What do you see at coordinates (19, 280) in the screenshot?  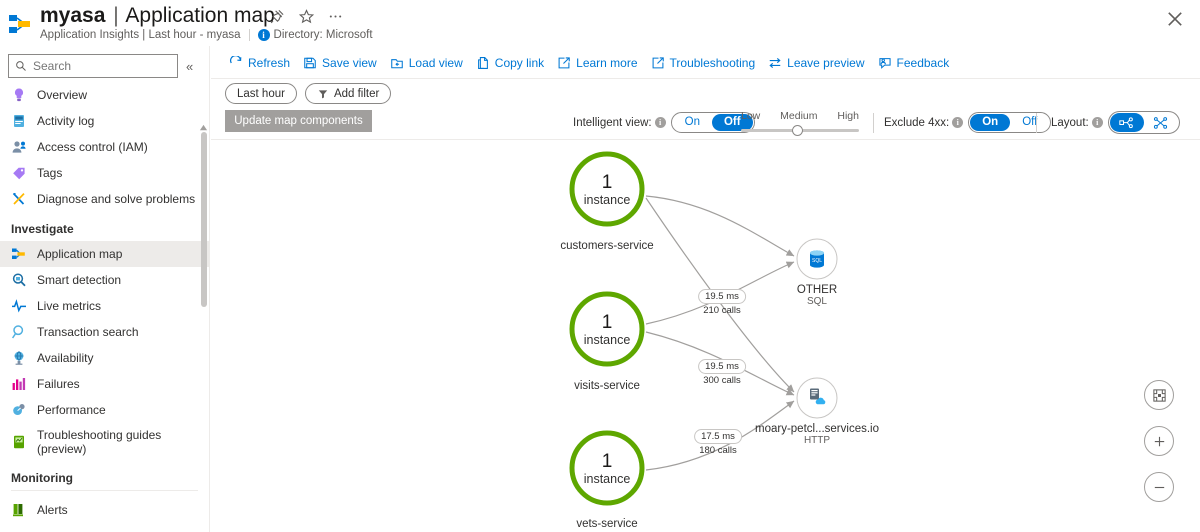 I see `smart-detection-icon` at bounding box center [19, 280].